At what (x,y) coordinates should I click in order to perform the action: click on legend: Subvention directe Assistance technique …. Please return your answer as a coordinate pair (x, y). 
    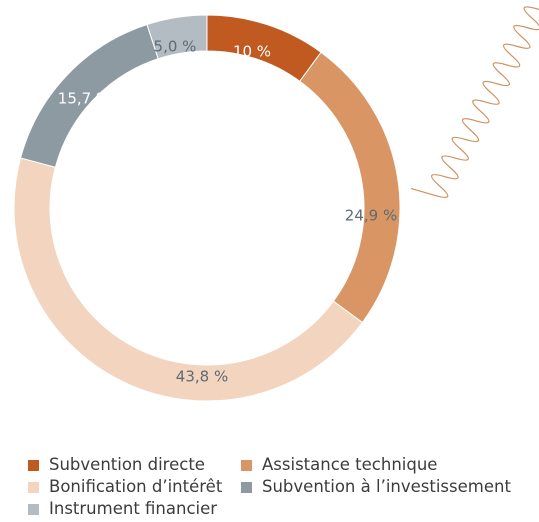
    Looking at the image, I should click on (283, 487).